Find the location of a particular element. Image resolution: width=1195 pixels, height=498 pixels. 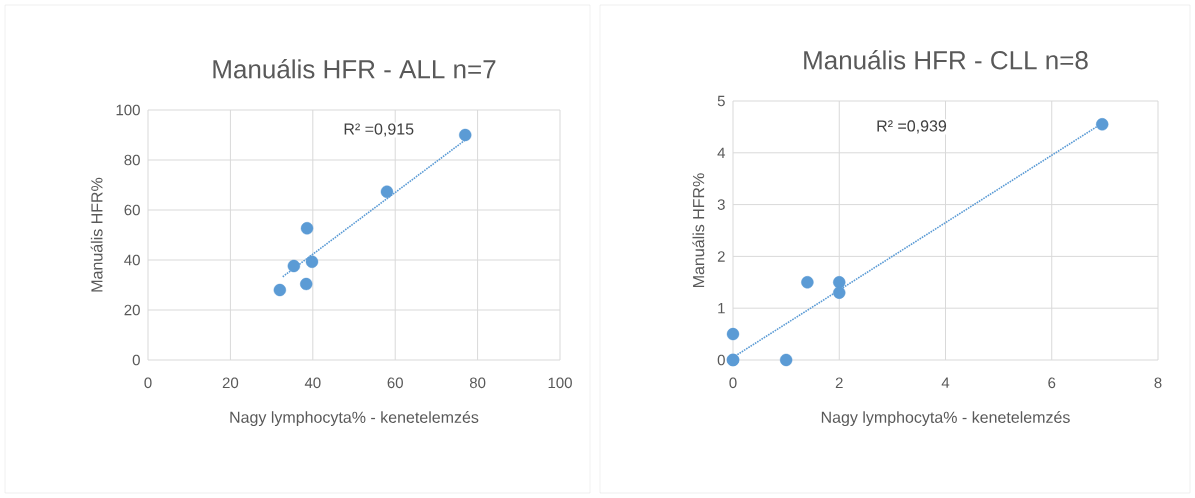

x-tick-label: 4 is located at coordinates (945, 382).